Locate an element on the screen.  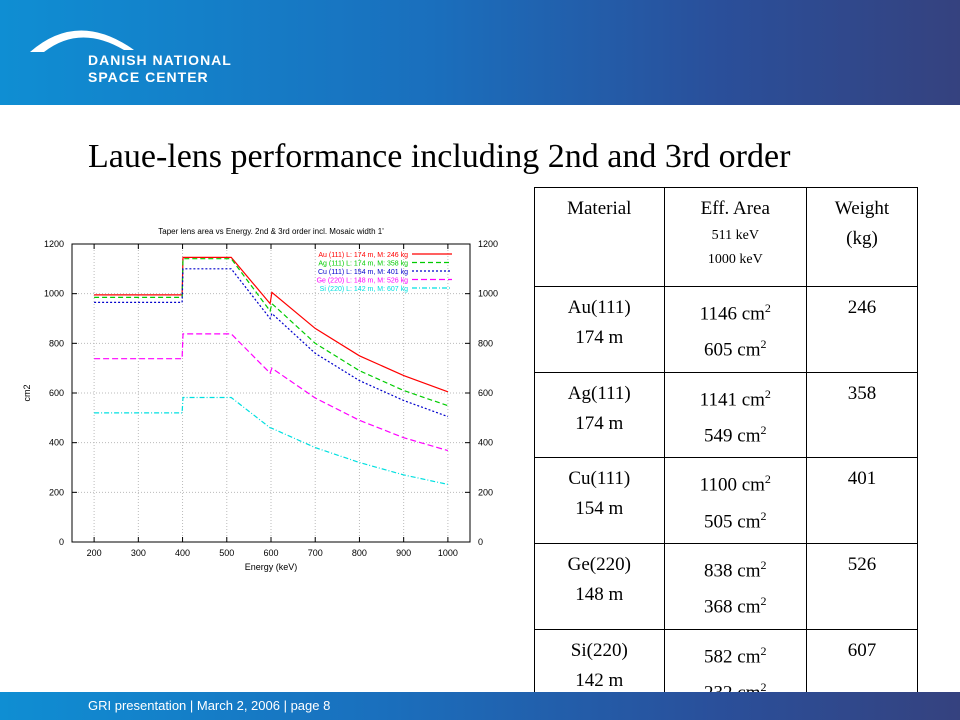
cell-weight: 246 is located at coordinates (862, 329).